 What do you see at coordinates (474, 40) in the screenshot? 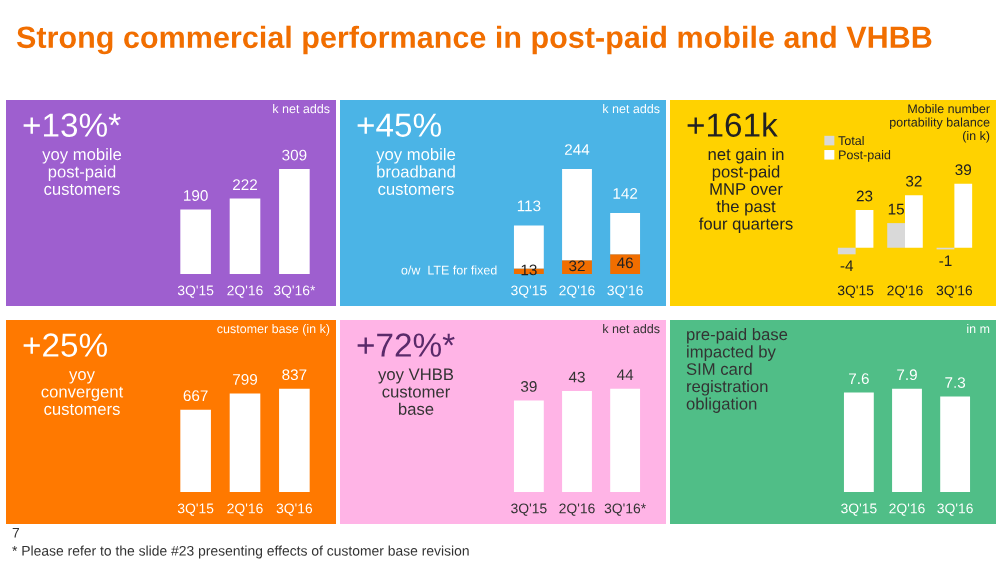
I see `text: Strong commercial performance in post-paid mobile and VHBB` at bounding box center [474, 40].